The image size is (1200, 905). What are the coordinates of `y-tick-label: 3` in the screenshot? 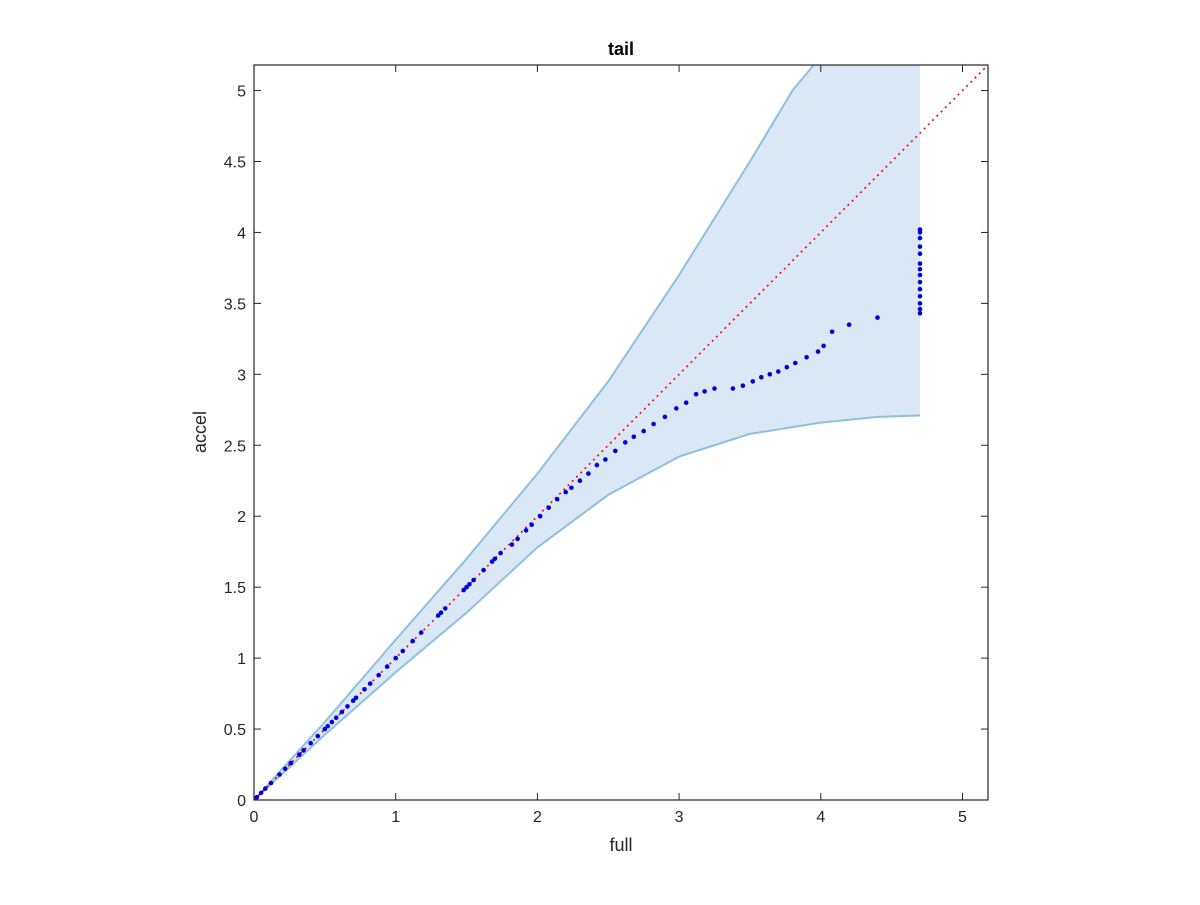 It's located at (241, 375).